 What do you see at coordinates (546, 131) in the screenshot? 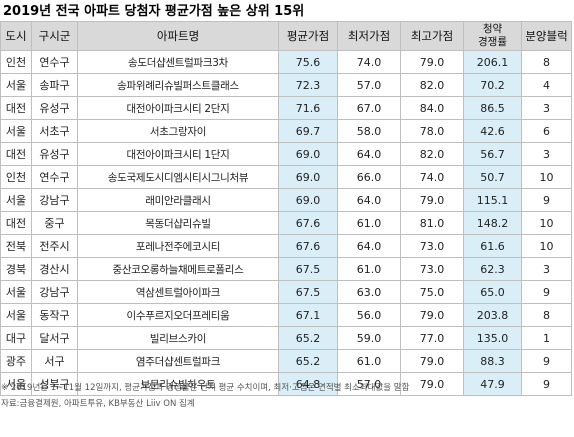
I see `cell-lots: 6` at bounding box center [546, 131].